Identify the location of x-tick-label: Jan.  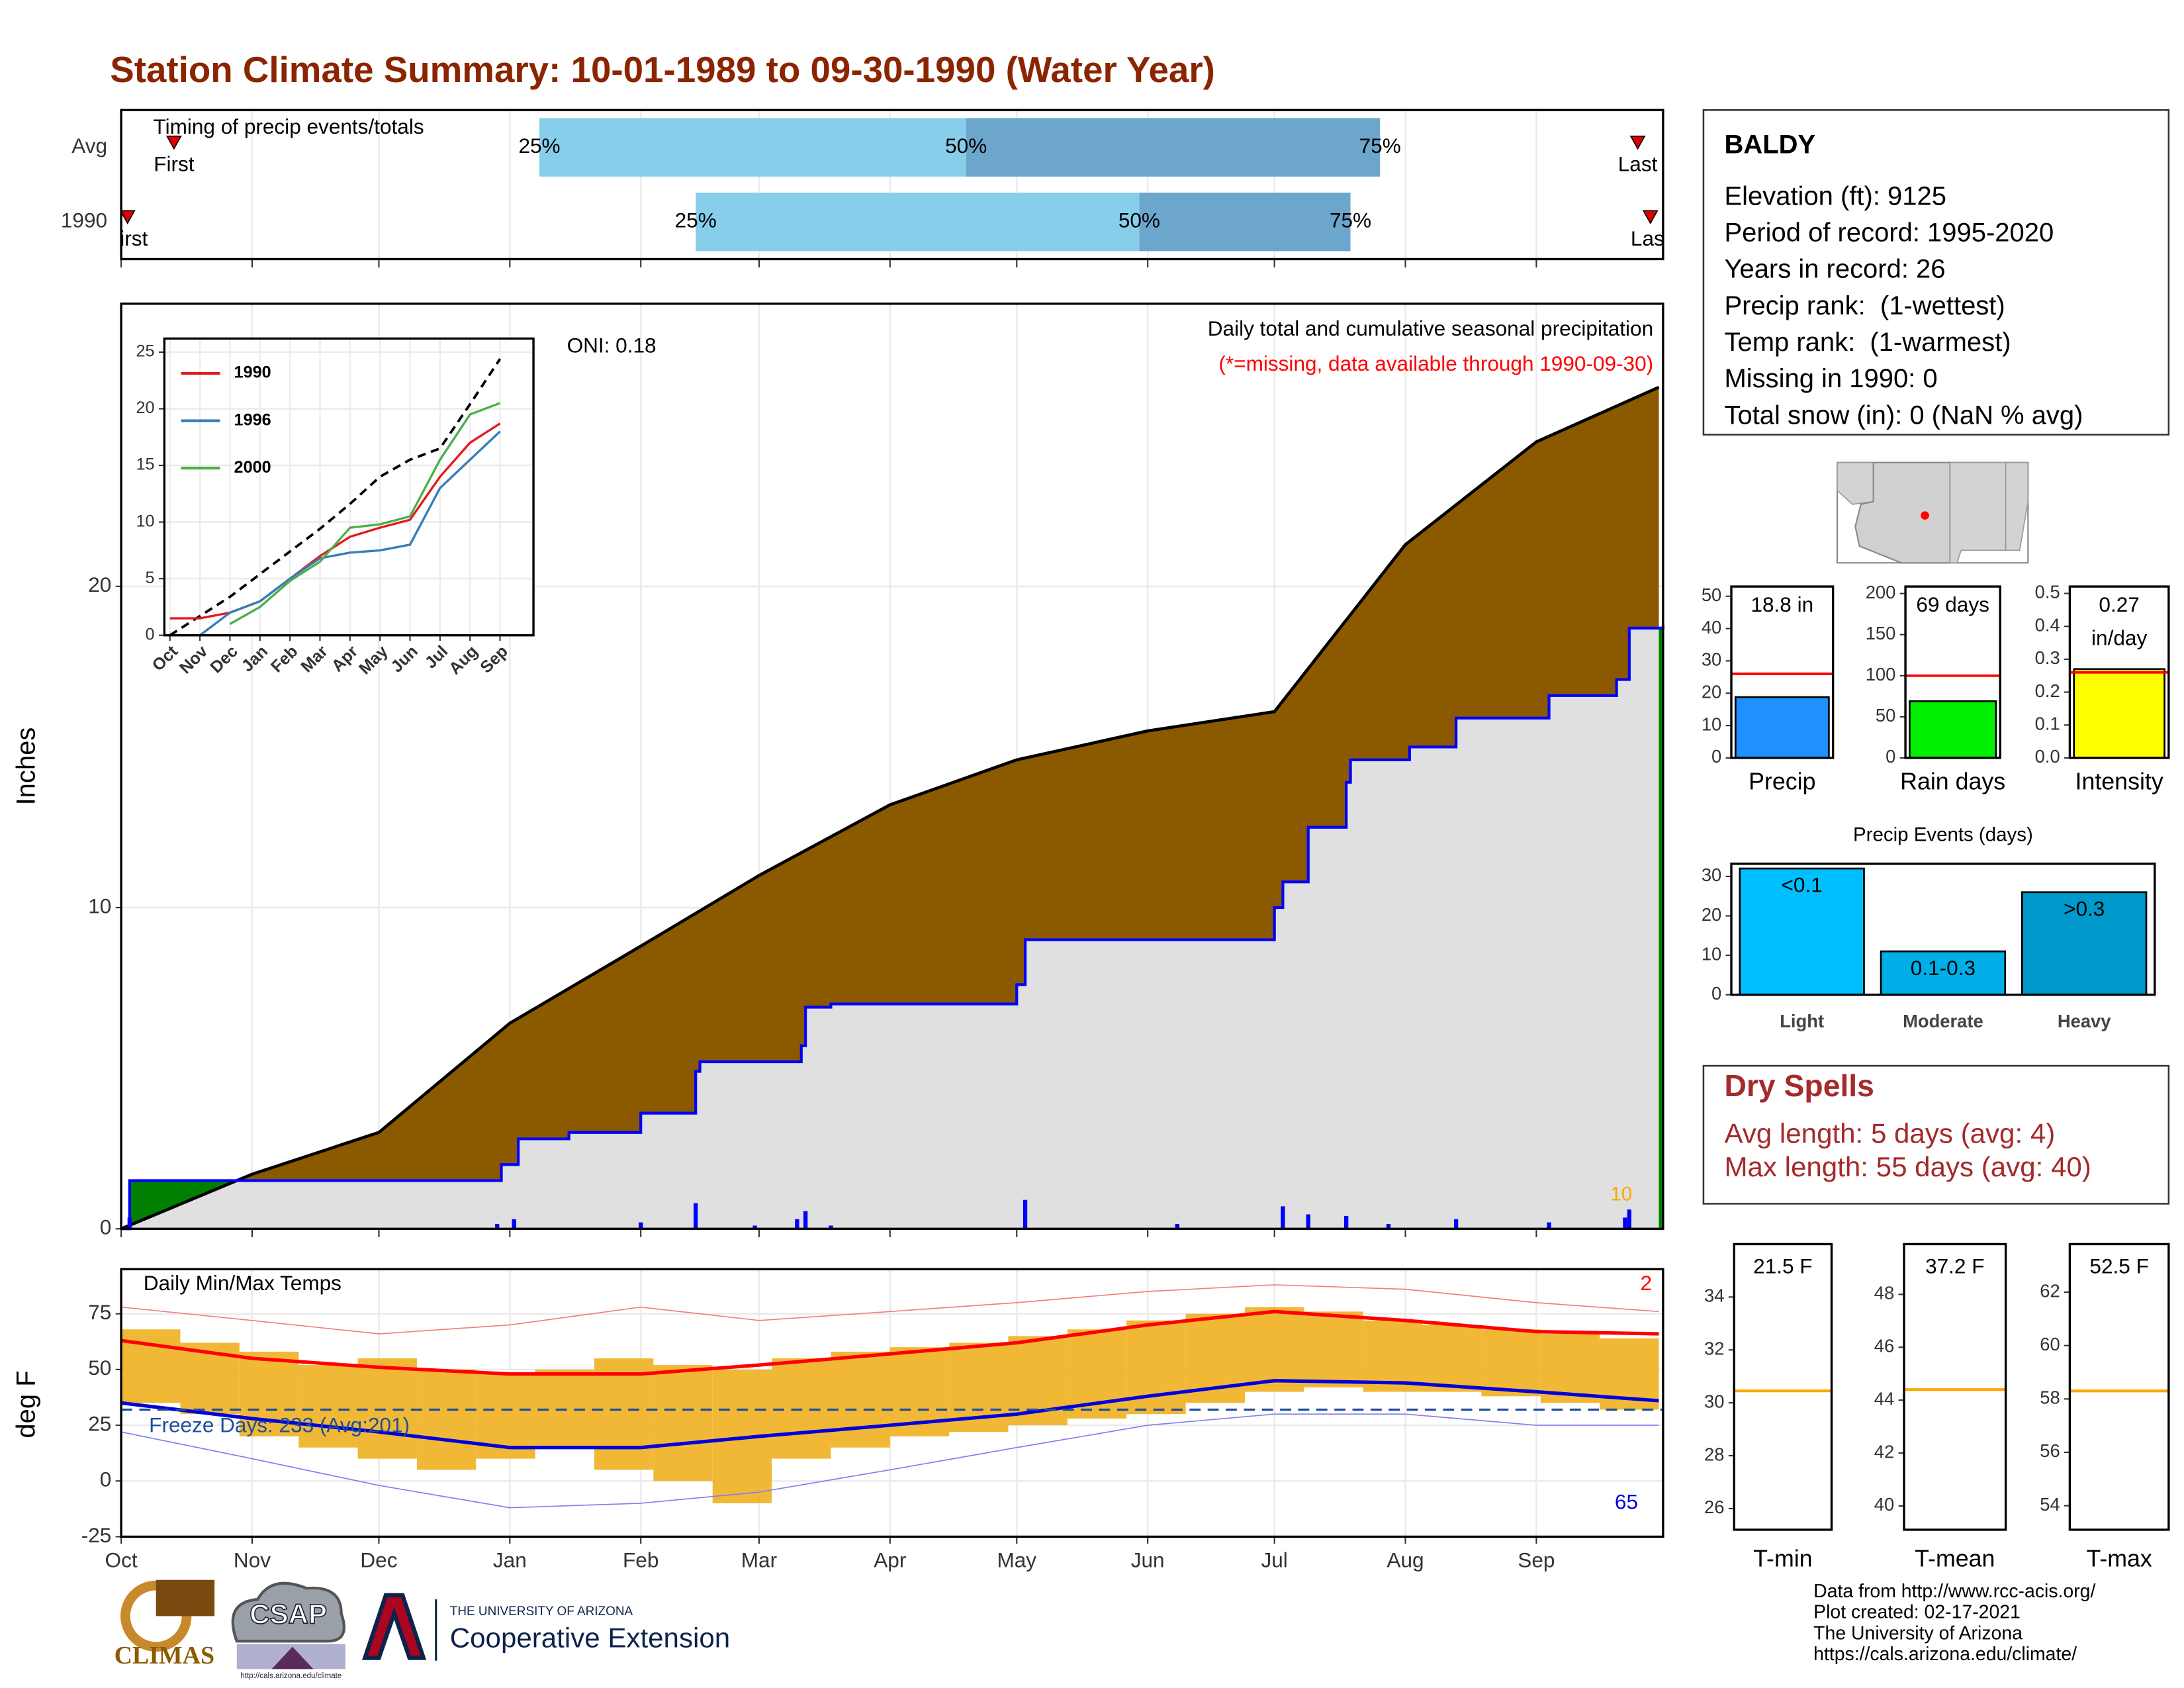
(510, 1560).